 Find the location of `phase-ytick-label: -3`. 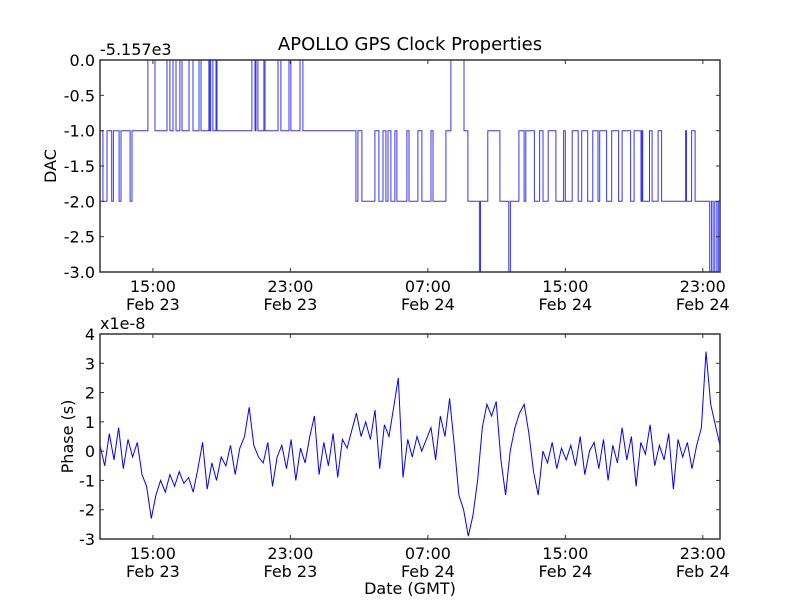

phase-ytick-label: -3 is located at coordinates (87, 539).